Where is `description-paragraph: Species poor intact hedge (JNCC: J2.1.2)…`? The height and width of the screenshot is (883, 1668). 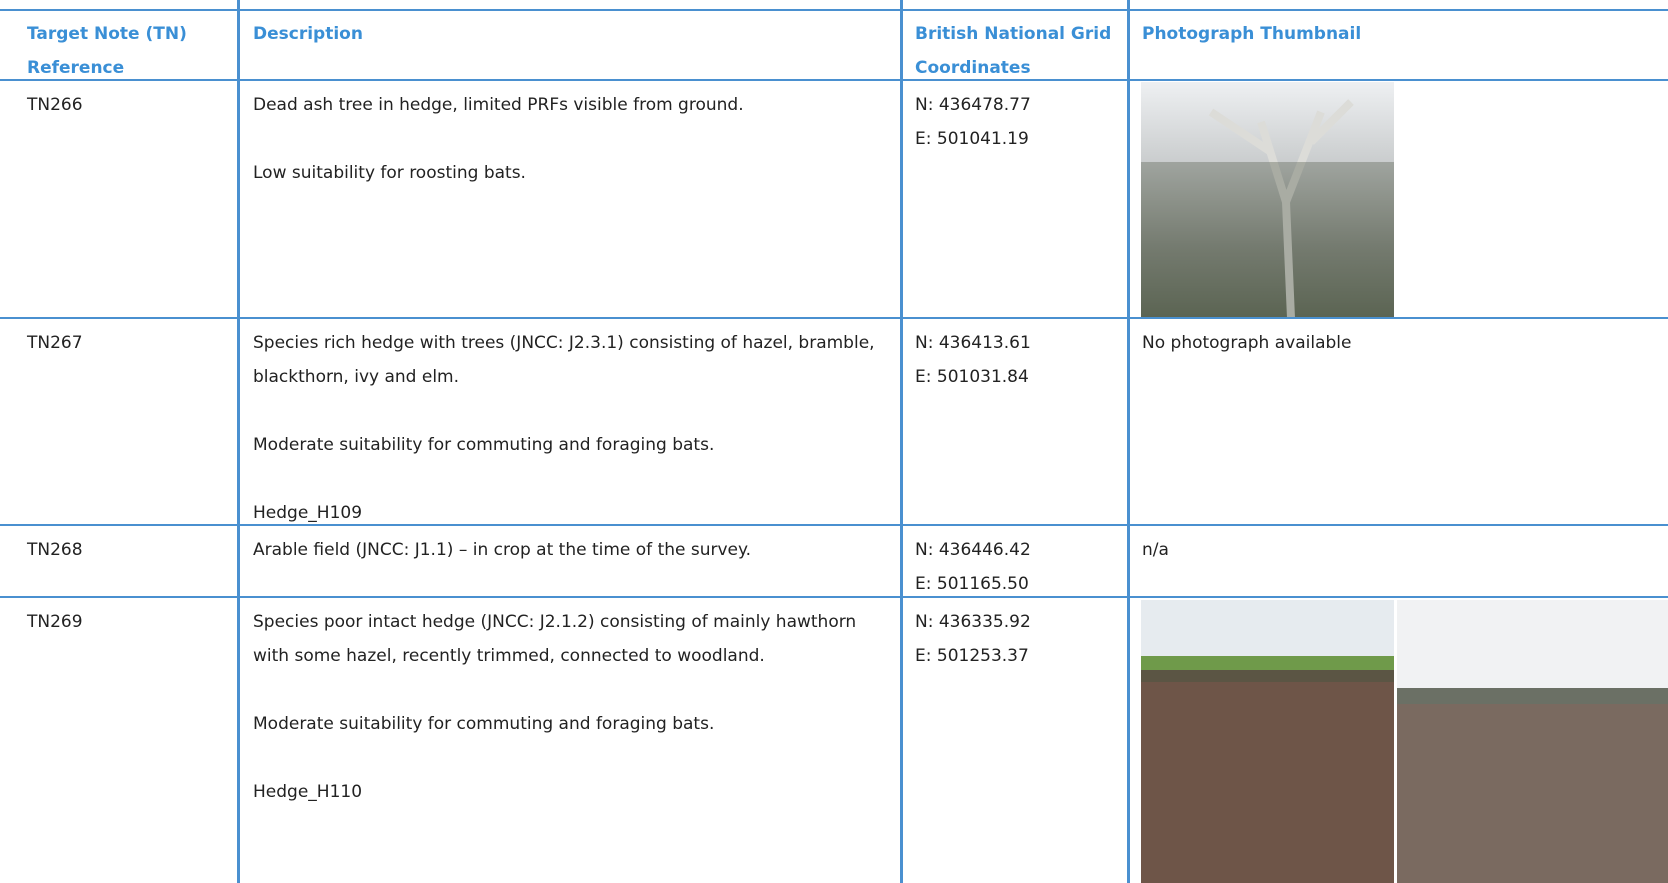
description-paragraph: Species poor intact hedge (JNCC: J2.1.2)… is located at coordinates (555, 639).